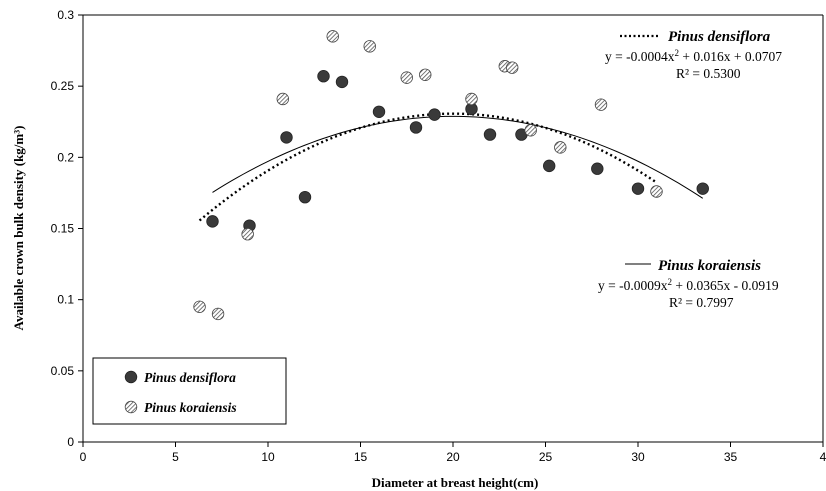 The width and height of the screenshot is (826, 491). What do you see at coordinates (65, 15) in the screenshot?
I see `y-tick-label: 0.3` at bounding box center [65, 15].